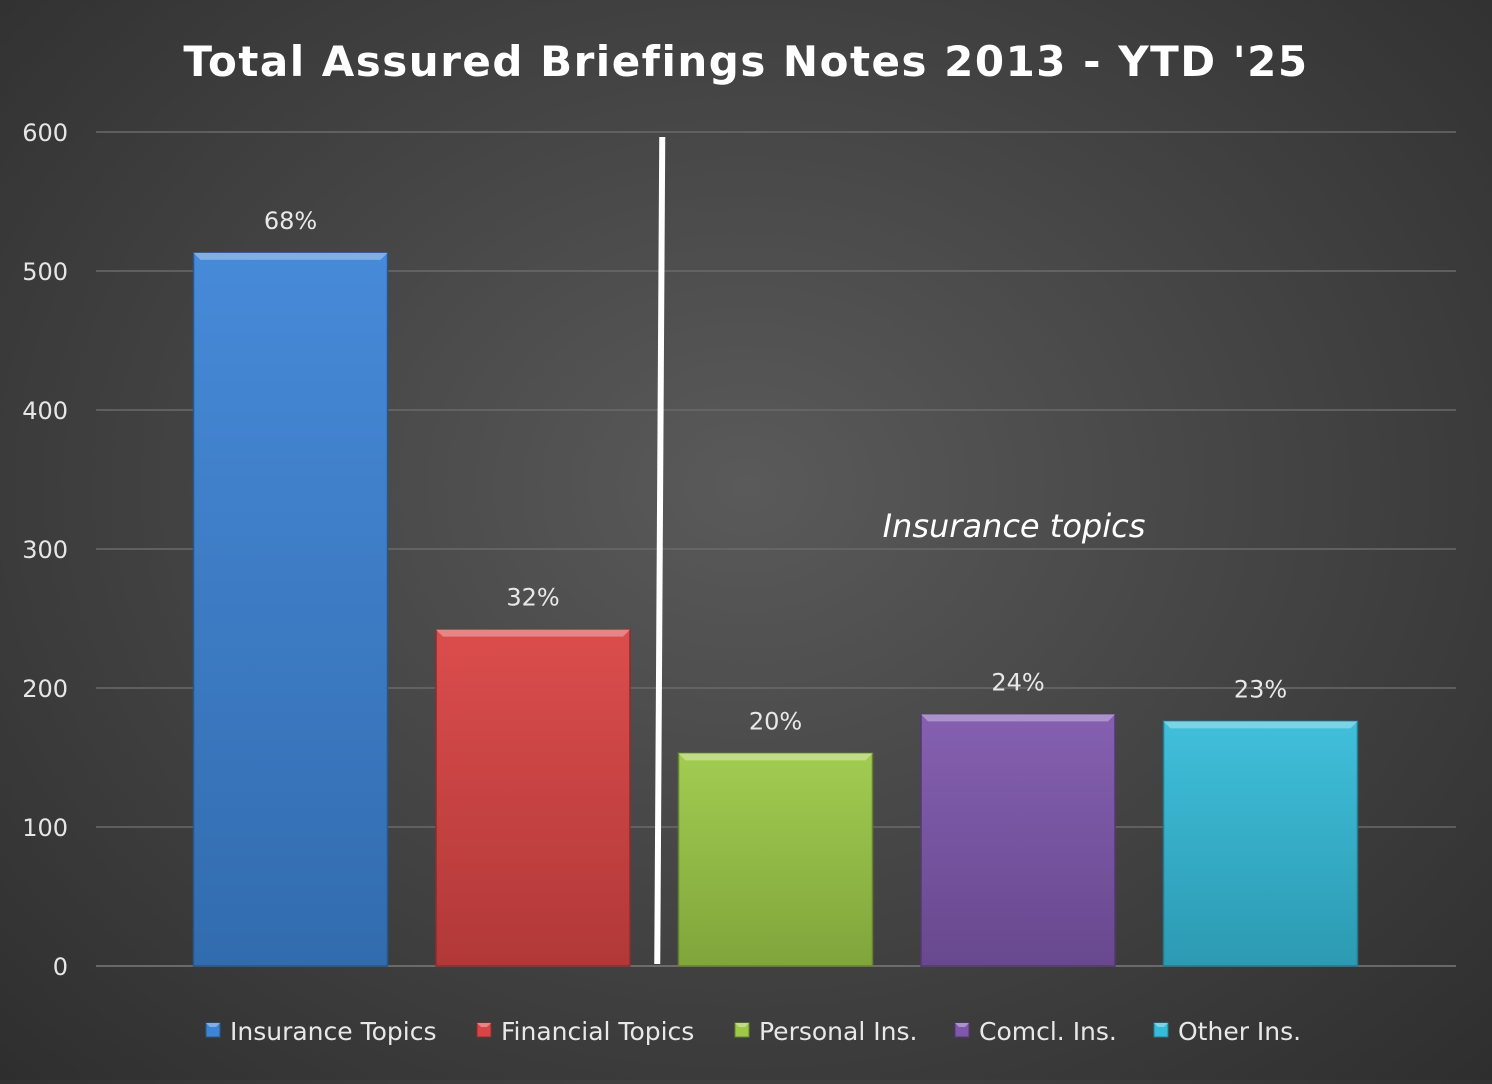  Describe the element at coordinates (1239, 1031) in the screenshot. I see `legend-label: Other Ins.` at that location.